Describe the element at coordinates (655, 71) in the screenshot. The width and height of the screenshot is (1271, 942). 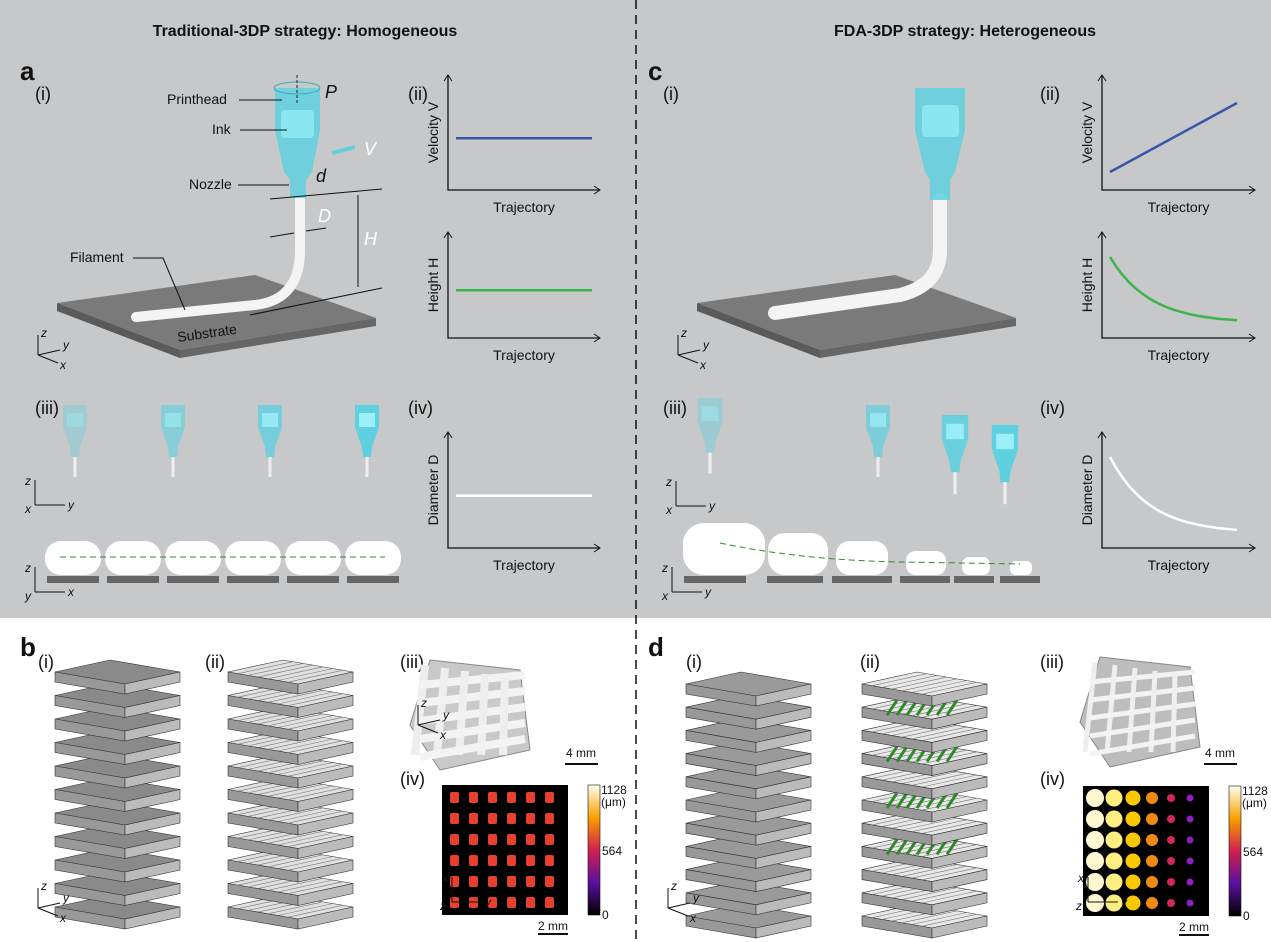
I see `panel-c: c` at that location.